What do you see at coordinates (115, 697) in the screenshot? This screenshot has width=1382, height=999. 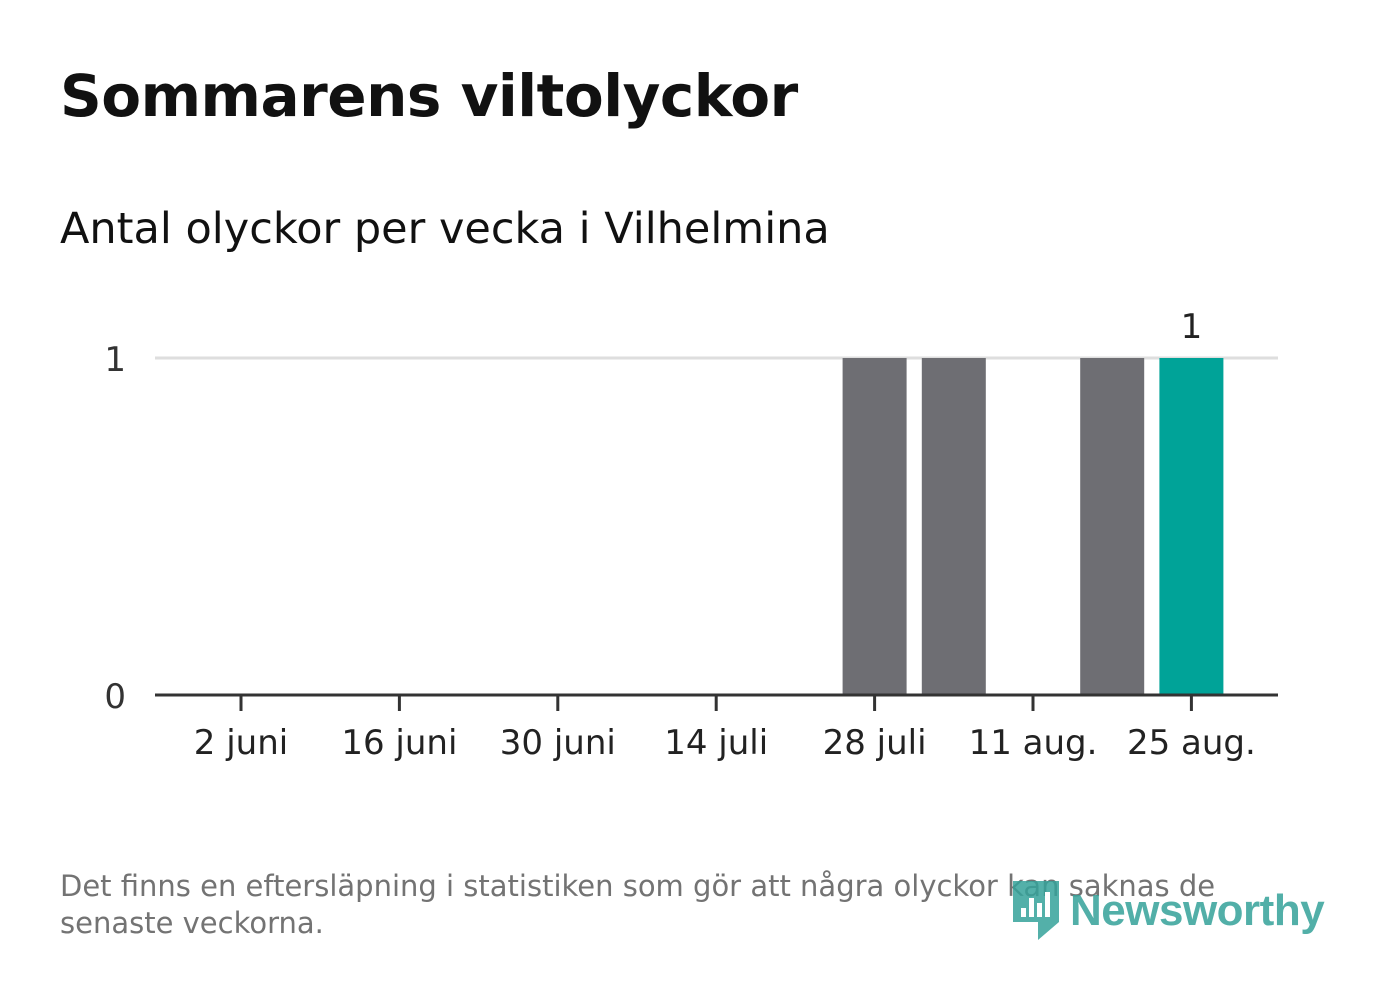 I see `y-tick-label: 0` at bounding box center [115, 697].